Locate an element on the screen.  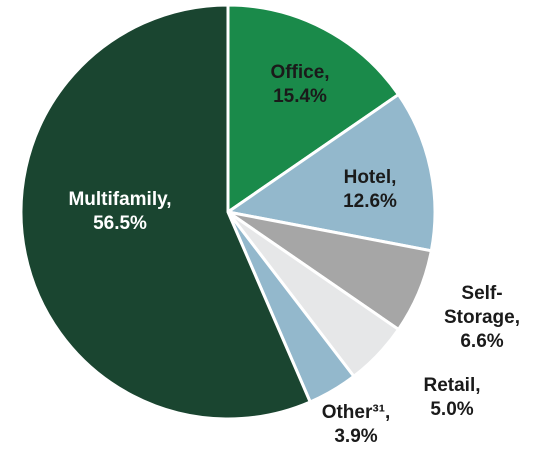
slice-label: Office, 15.4% is located at coordinates (300, 85).